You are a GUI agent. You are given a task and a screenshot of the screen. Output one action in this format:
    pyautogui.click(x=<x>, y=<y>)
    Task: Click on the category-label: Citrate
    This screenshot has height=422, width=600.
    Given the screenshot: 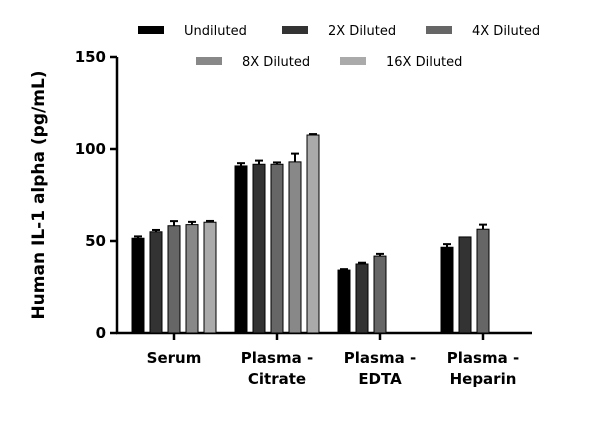 What is the action you would take?
    pyautogui.click(x=277, y=379)
    